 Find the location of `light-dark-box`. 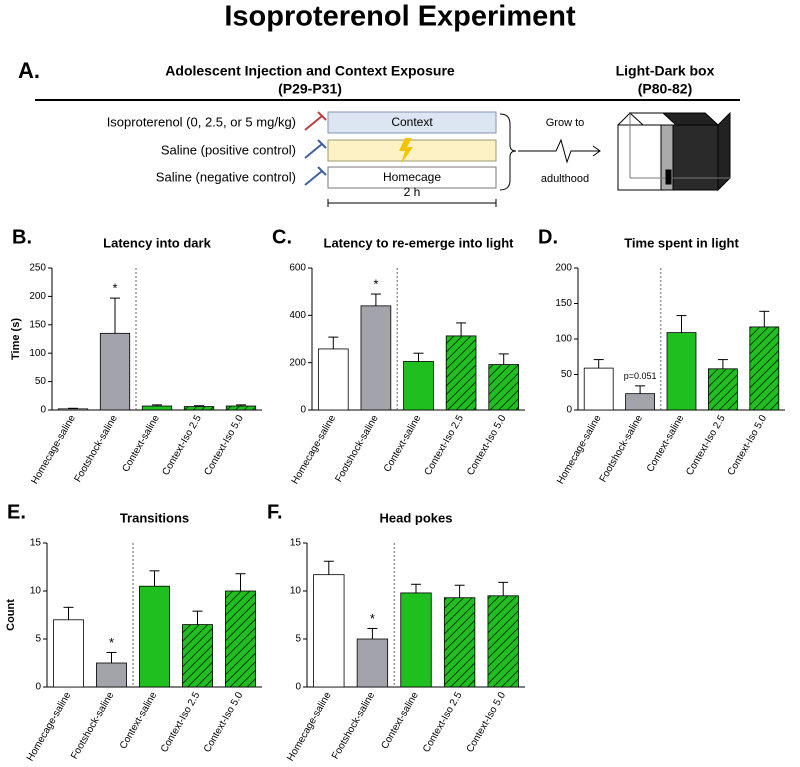

light-dark-box is located at coordinates (674, 151).